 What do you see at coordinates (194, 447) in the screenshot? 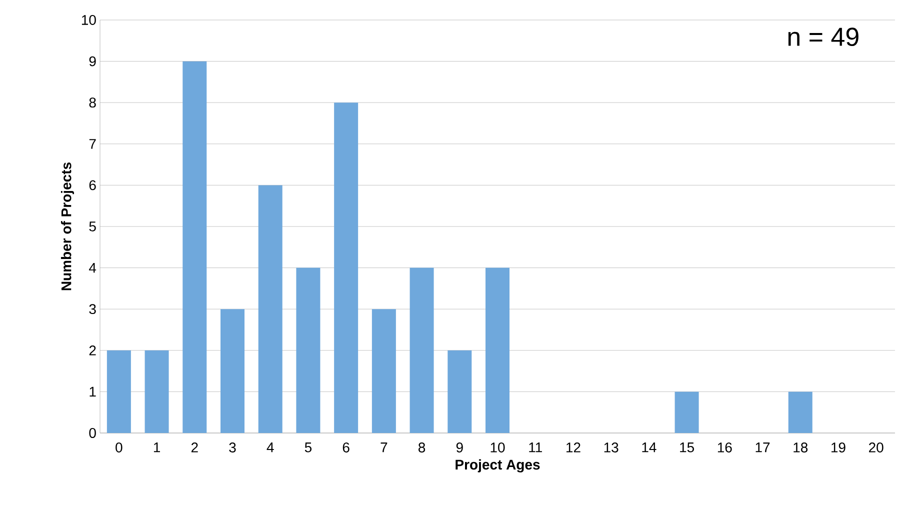
I see `x-tick-label: 2` at bounding box center [194, 447].